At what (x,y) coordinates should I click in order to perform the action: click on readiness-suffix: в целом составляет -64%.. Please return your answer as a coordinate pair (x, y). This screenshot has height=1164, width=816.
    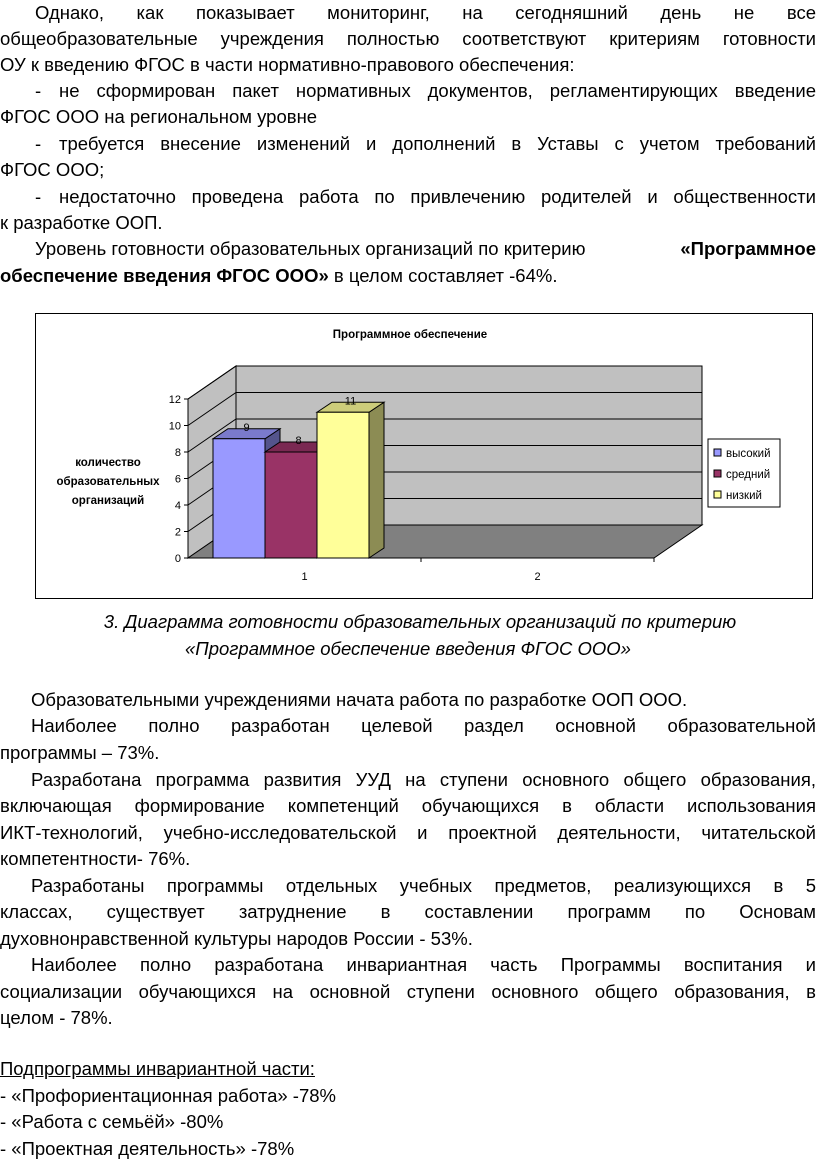
    Looking at the image, I should click on (443, 275).